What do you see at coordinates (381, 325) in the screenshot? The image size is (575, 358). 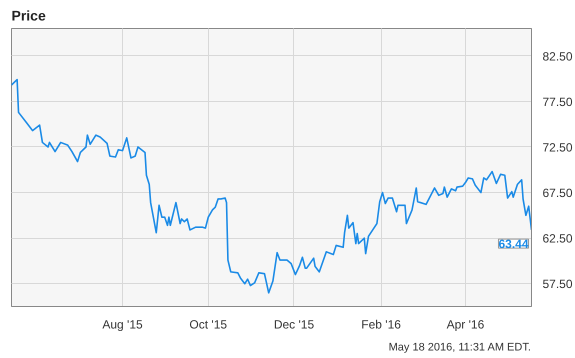 I see `x-tick-label: Feb '16` at bounding box center [381, 325].